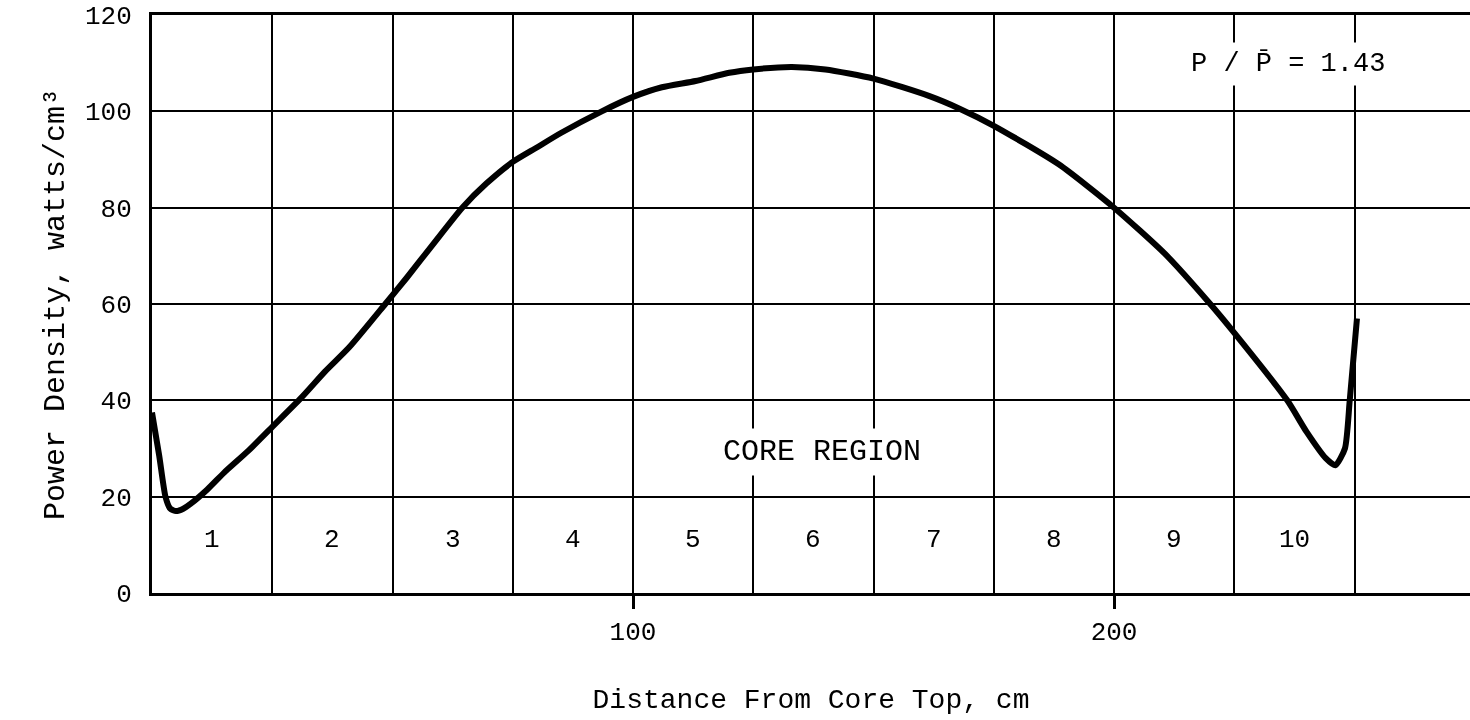 This screenshot has height=720, width=1470. I want to click on y-tick-label: 60, so click(116, 306).